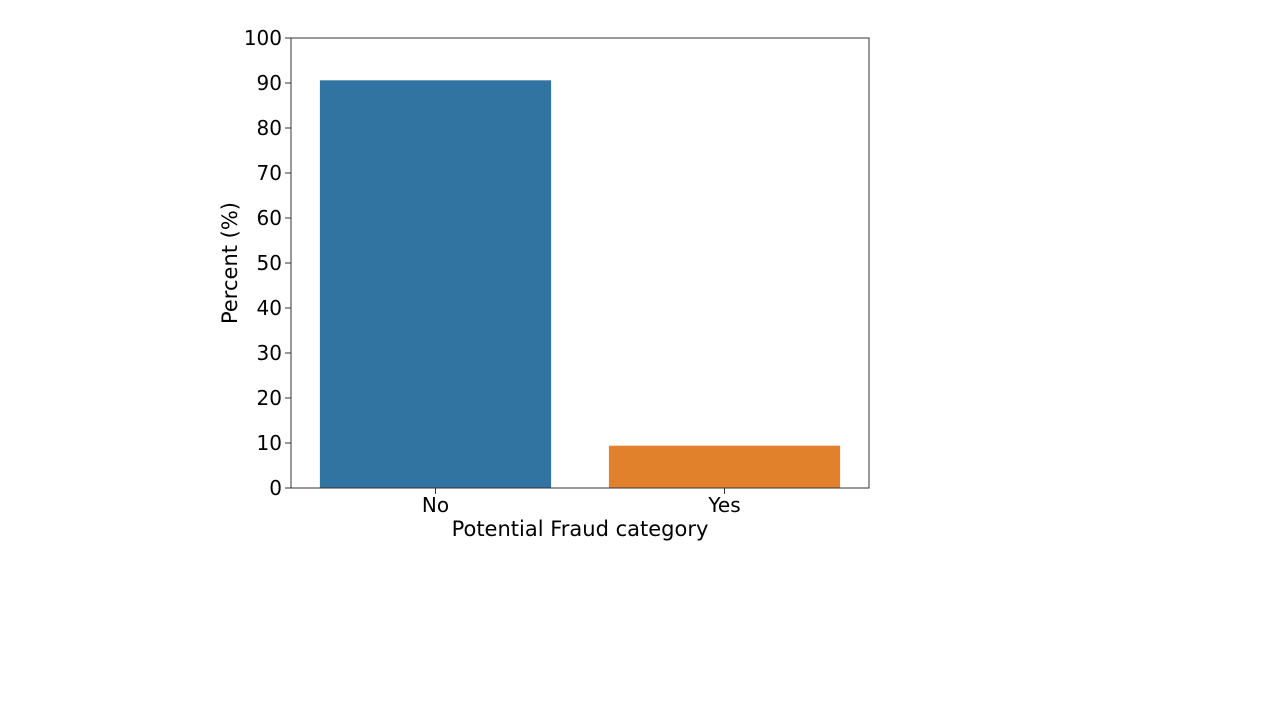  I want to click on y-tick-label: 10, so click(269, 443).